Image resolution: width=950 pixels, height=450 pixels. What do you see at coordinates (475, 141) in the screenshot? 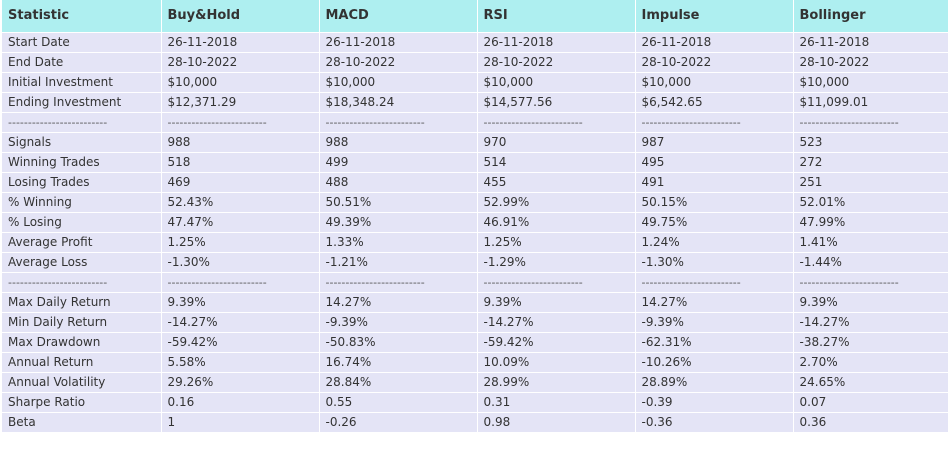
I see `table-row: Signals 988 988 970 987 523` at bounding box center [475, 141].